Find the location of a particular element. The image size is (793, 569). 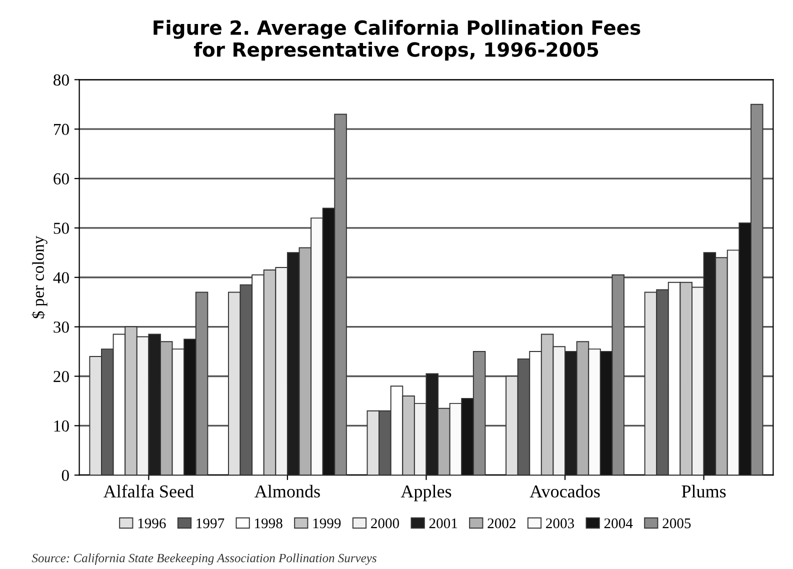

y-axis-title: $ per colony is located at coordinates (40, 277).